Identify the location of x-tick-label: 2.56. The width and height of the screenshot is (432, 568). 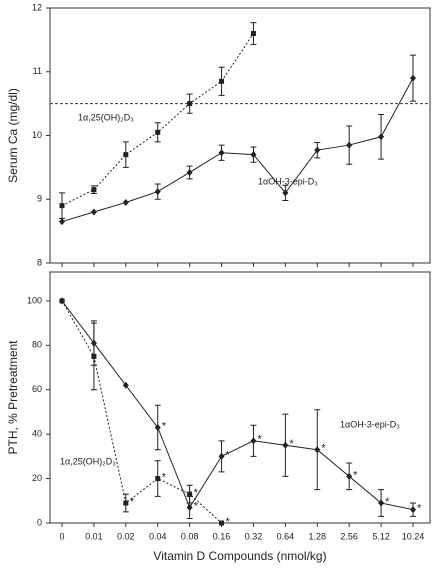
(349, 536).